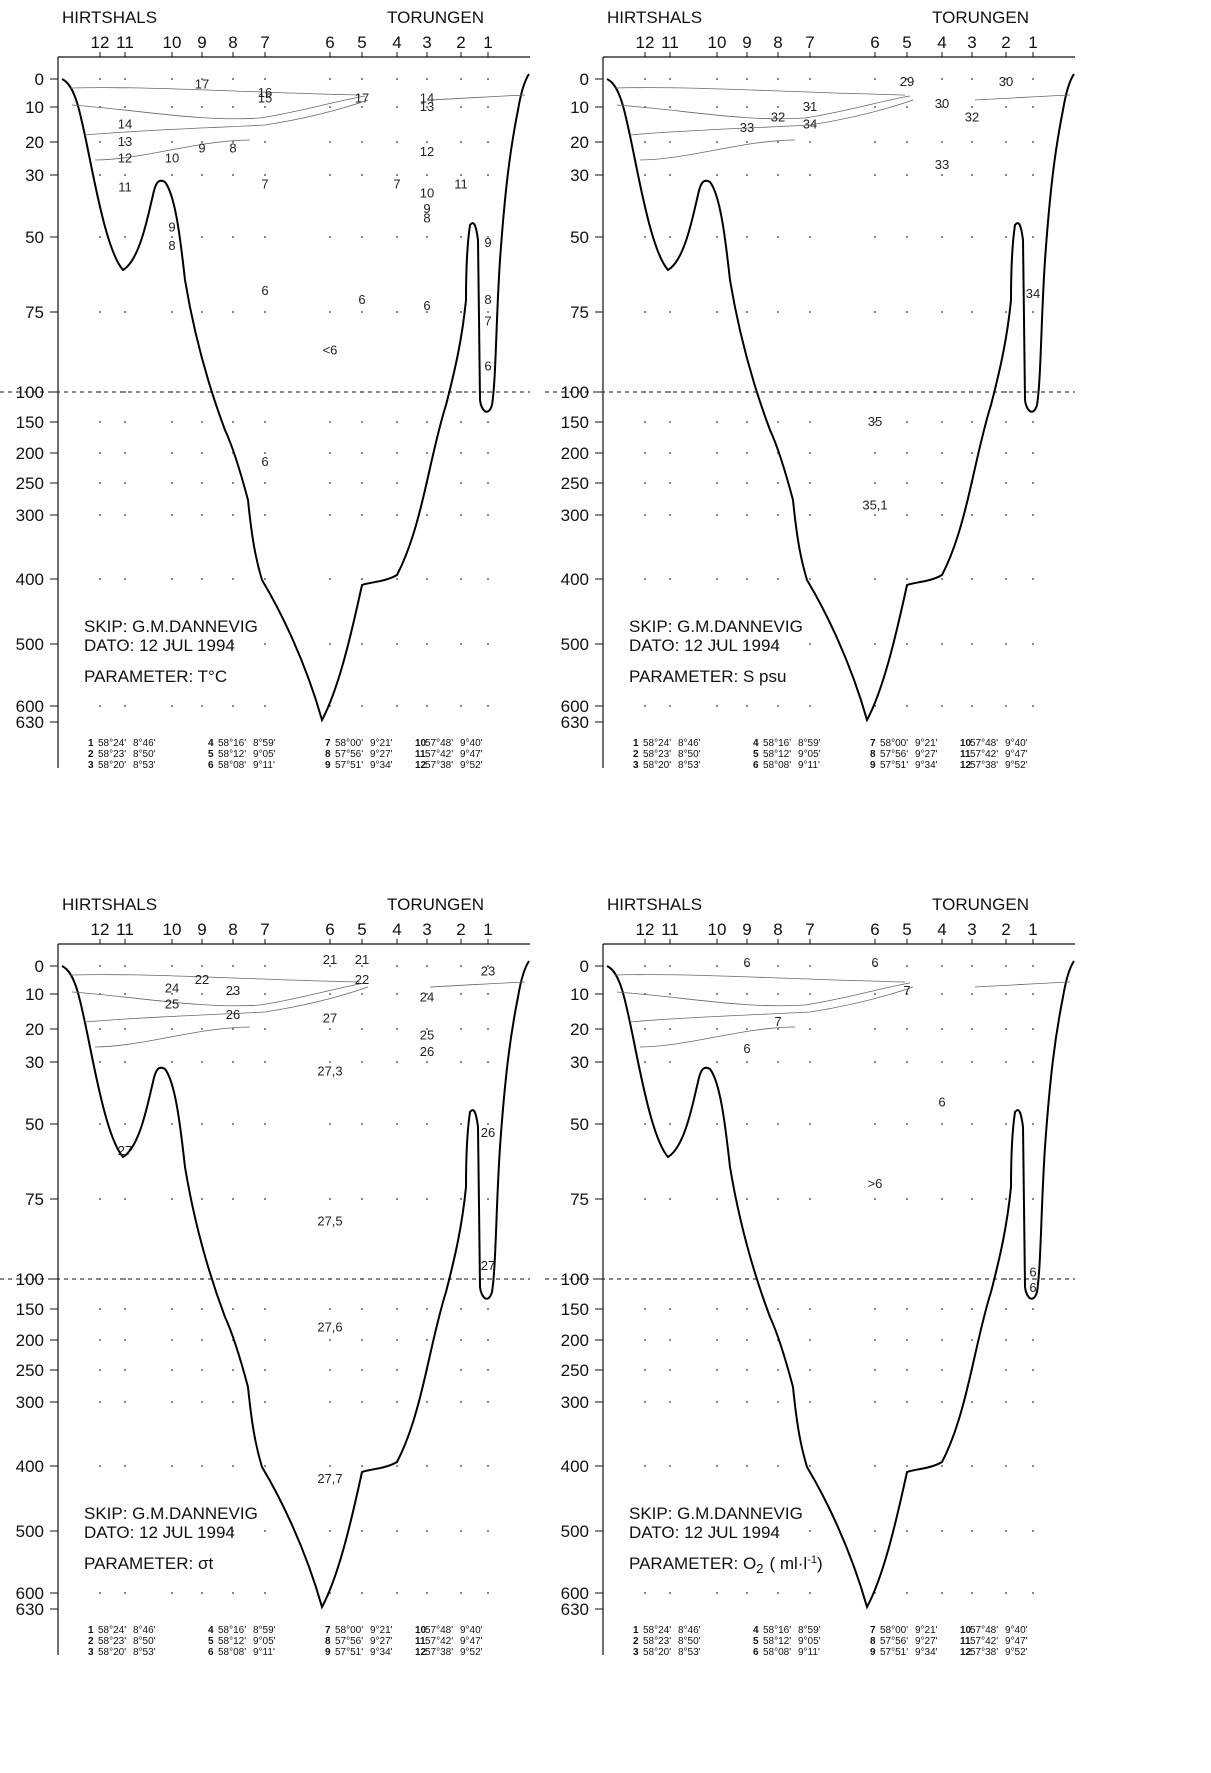 The image size is (1211, 1773). I want to click on isoline-label: 10, so click(172, 158).